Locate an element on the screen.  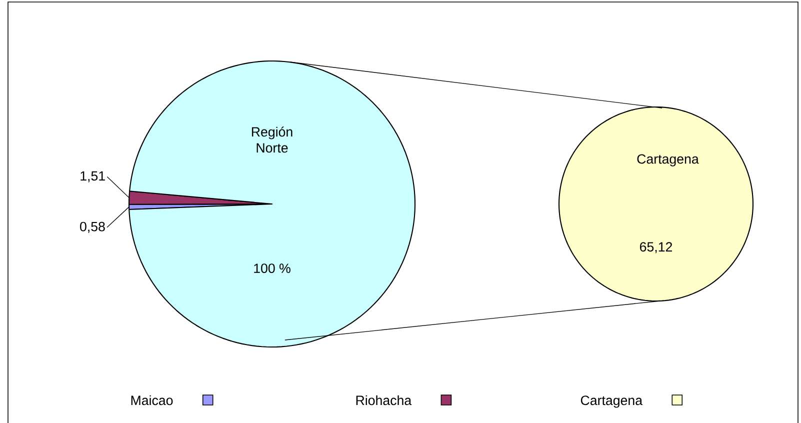
data-label: 1,51 is located at coordinates (92, 176).